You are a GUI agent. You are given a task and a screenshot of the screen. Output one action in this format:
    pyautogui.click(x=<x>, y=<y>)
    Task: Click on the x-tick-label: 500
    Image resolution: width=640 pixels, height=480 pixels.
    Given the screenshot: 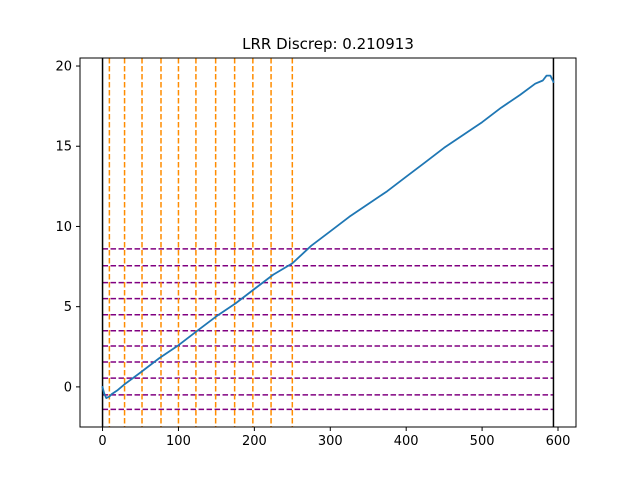 What is the action you would take?
    pyautogui.click(x=482, y=441)
    